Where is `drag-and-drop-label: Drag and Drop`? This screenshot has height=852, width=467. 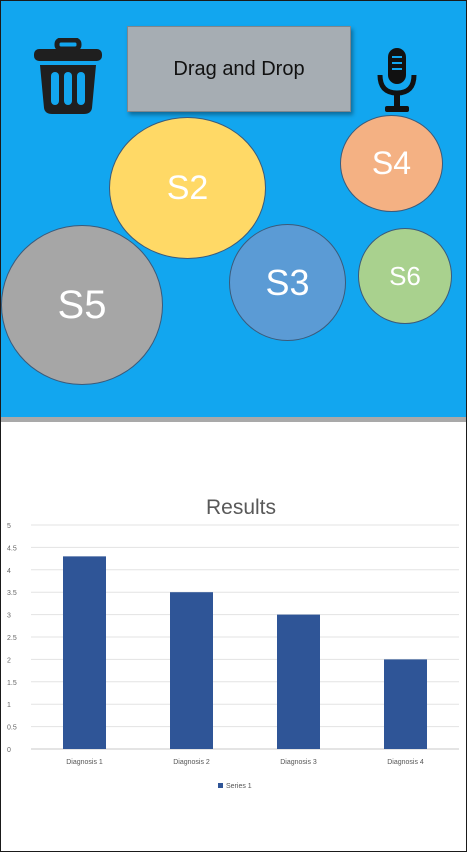 drag-and-drop-label: Drag and Drop is located at coordinates (239, 69).